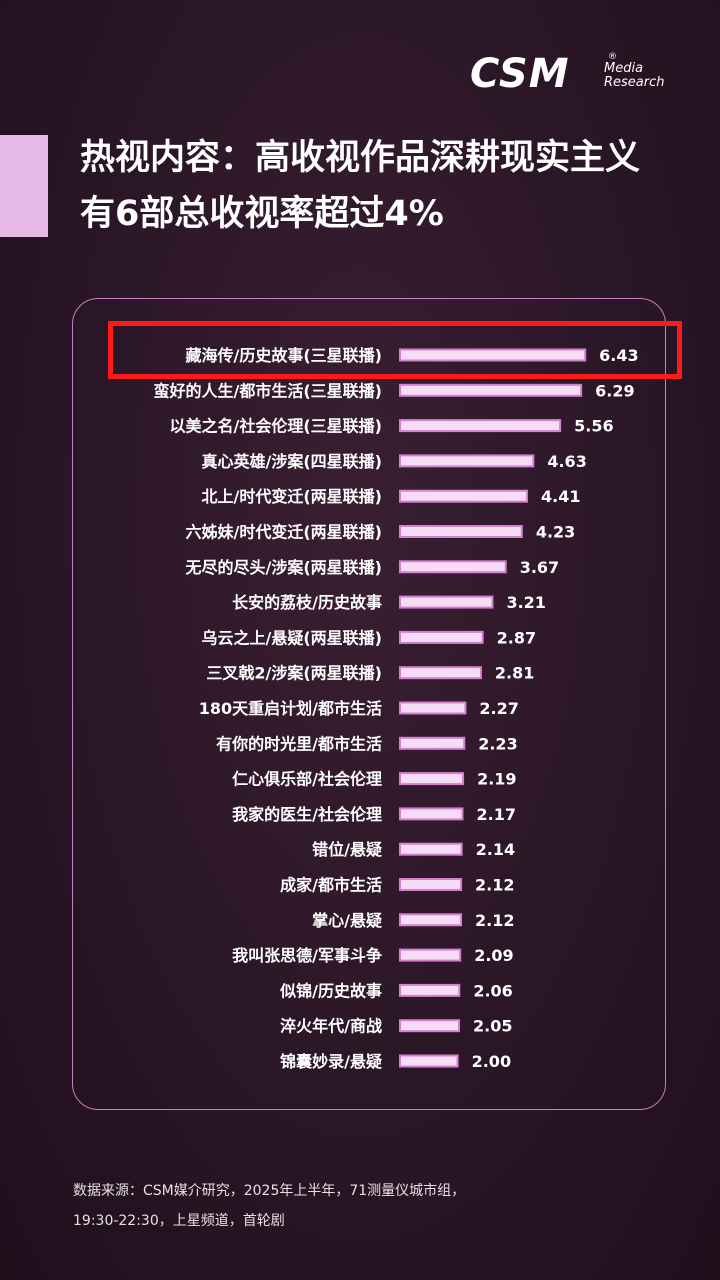  I want to click on category-label: 错位/悬疑, so click(347, 849).